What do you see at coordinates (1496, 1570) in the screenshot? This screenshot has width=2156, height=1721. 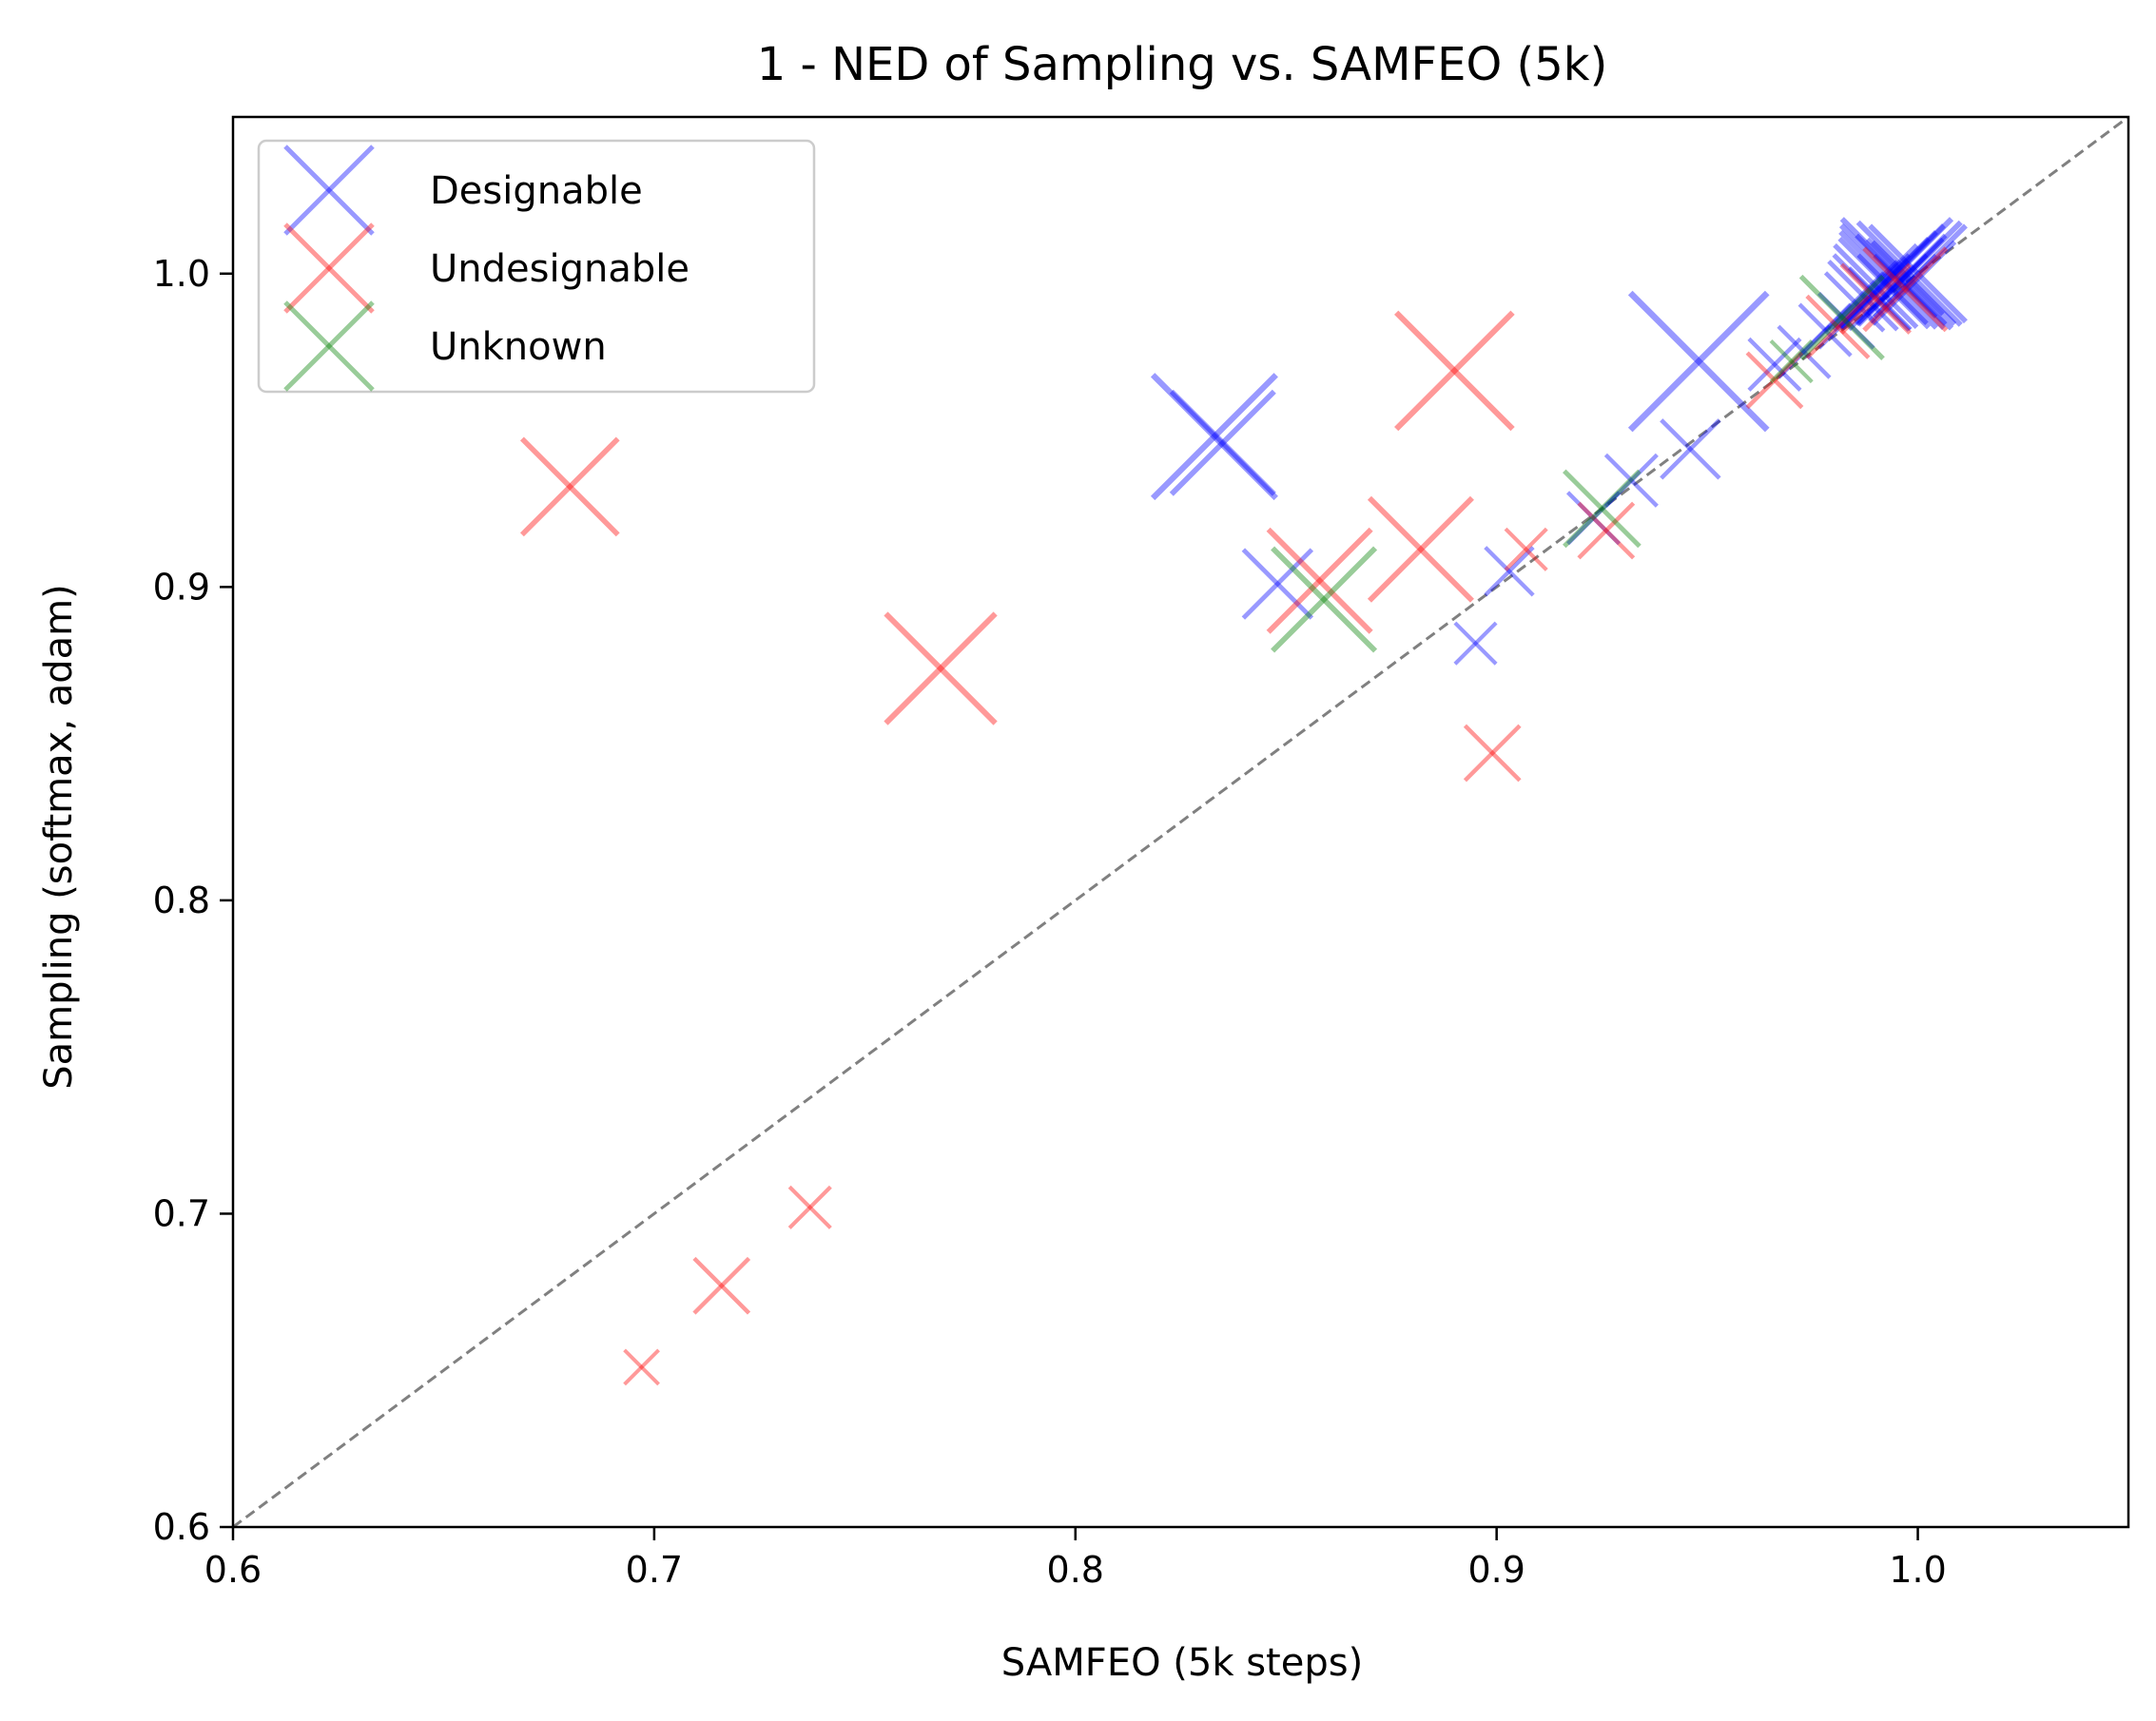 I see `x-tick-label: 0.9` at bounding box center [1496, 1570].